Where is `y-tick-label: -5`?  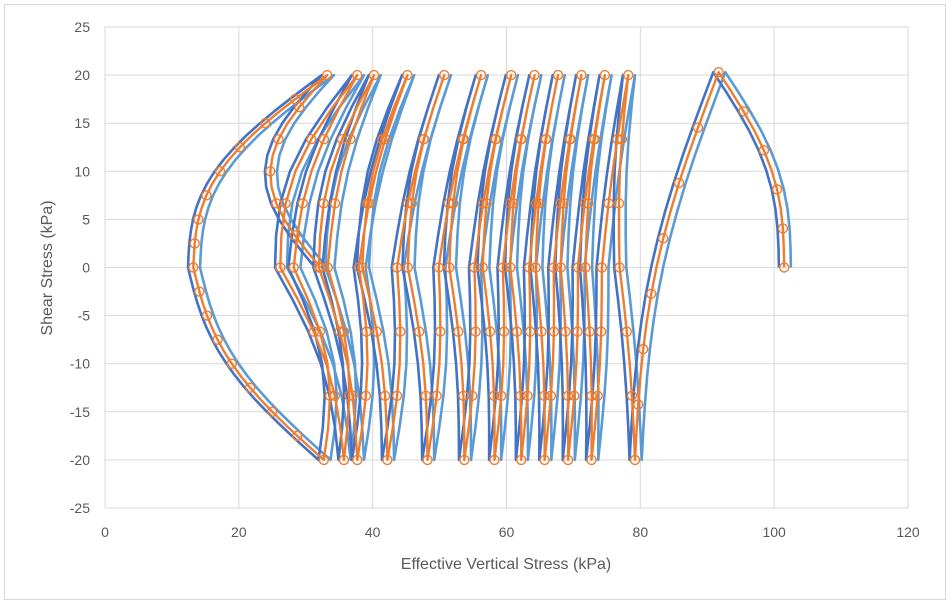 y-tick-label: -5 is located at coordinates (84, 316).